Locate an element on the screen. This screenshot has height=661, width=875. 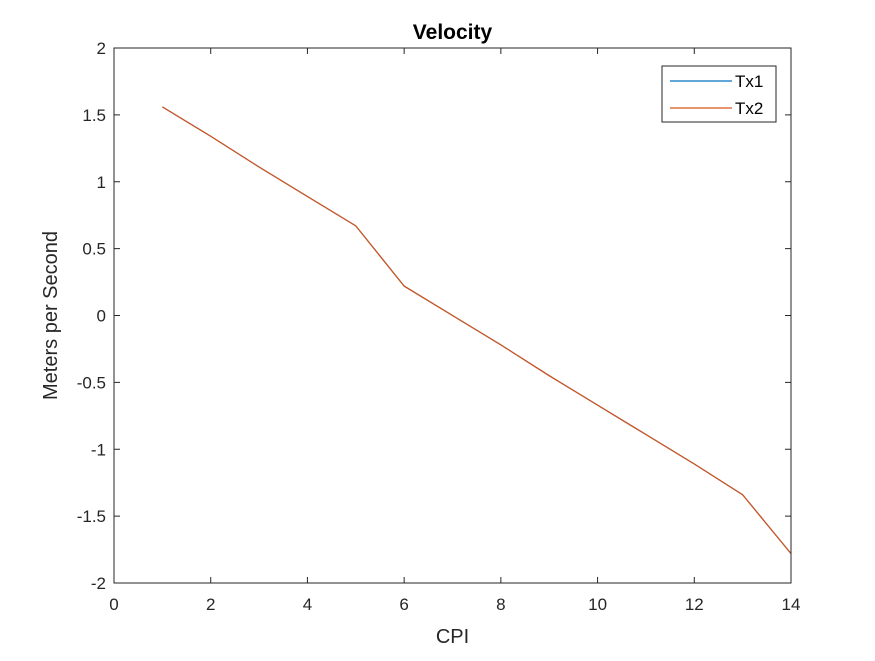
x-tick-label: 0 is located at coordinates (113, 604).